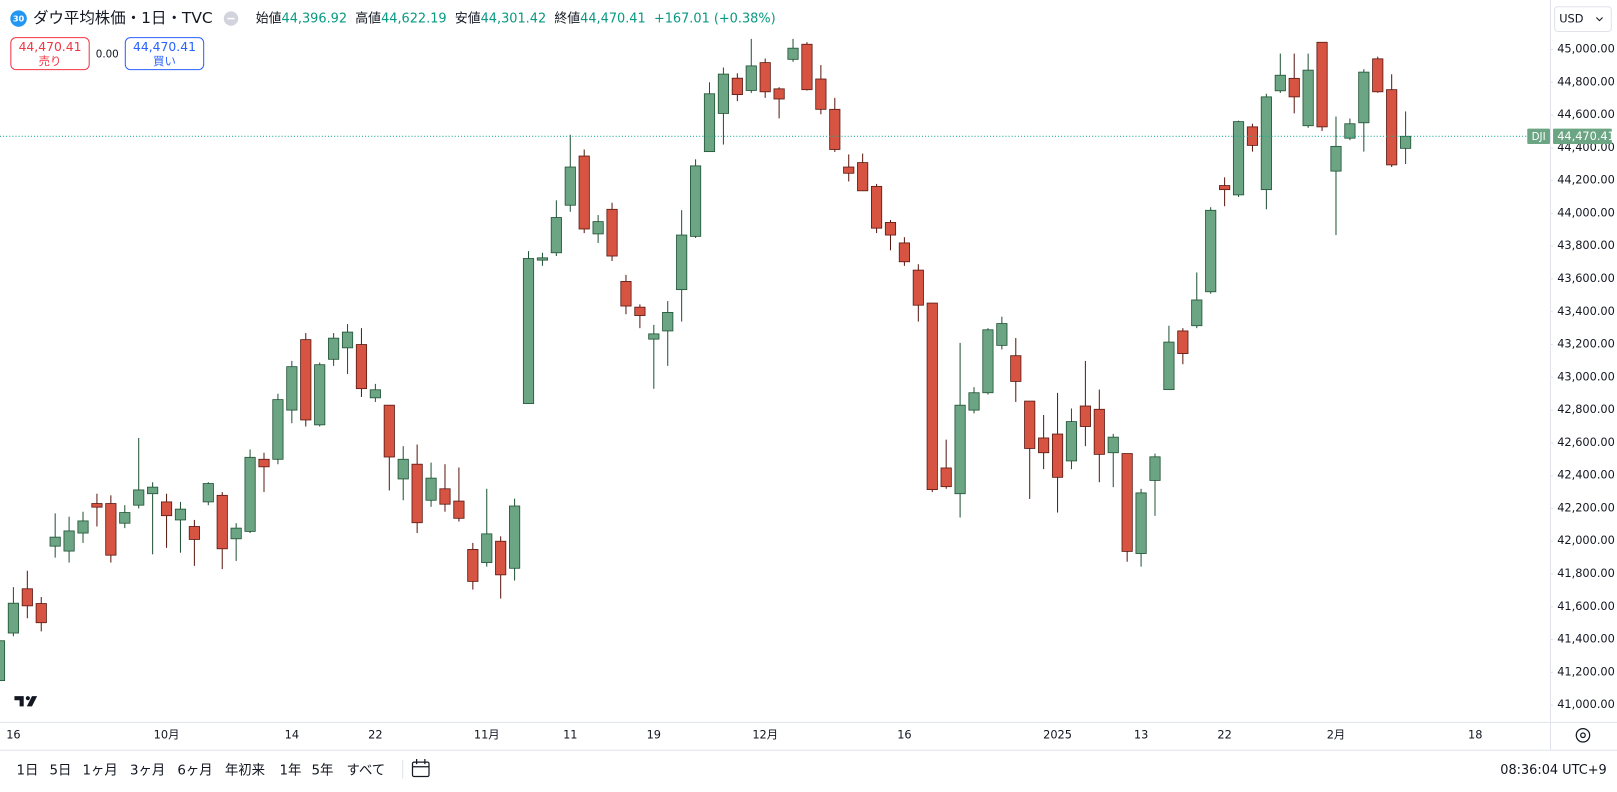  I want to click on symbol-badge, so click(18, 18).